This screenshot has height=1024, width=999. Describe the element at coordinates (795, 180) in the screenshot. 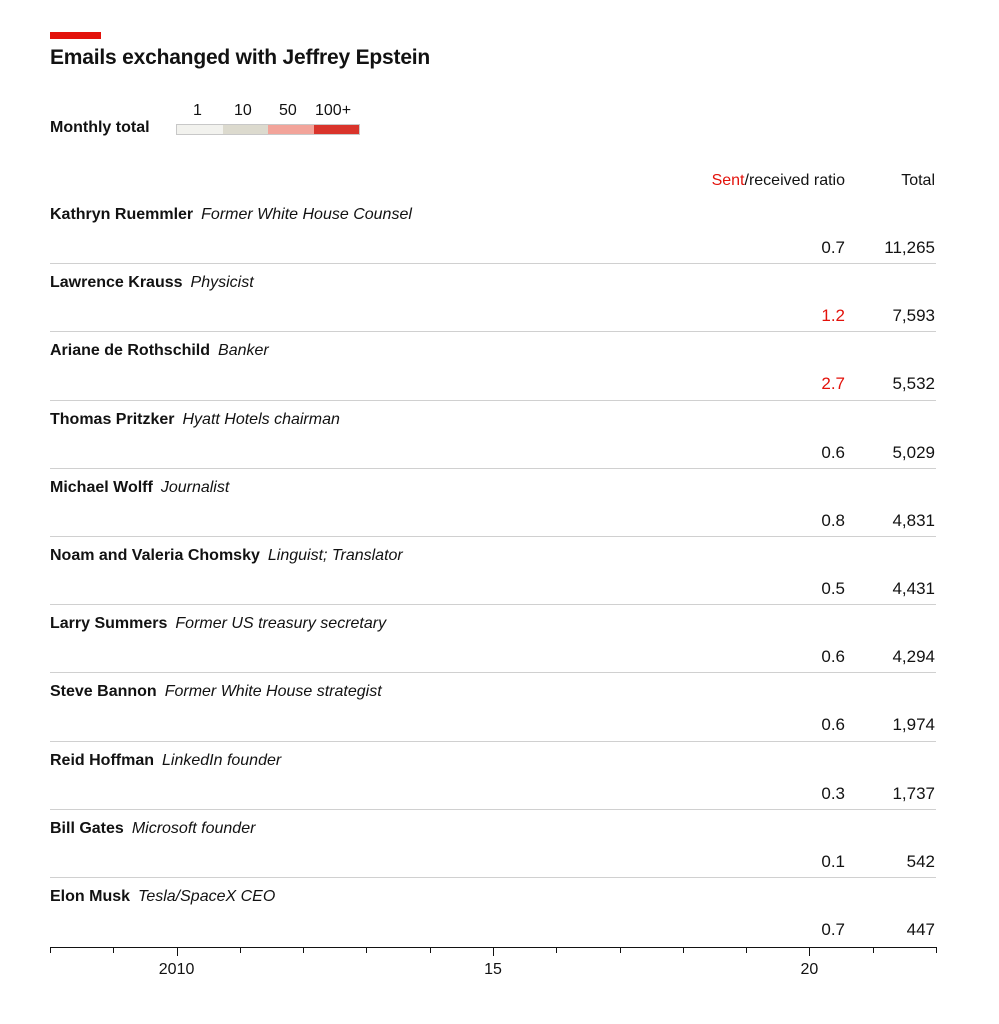

I see `received-ratio-label: /received ratio` at that location.